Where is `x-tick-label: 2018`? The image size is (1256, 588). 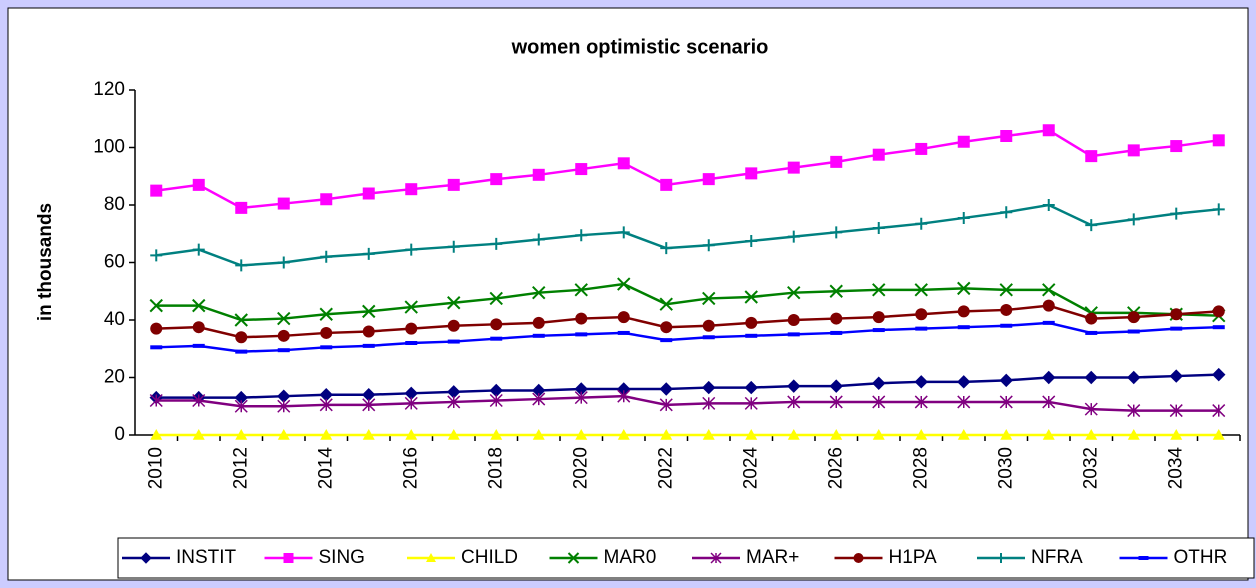
x-tick-label: 2018 is located at coordinates (495, 468).